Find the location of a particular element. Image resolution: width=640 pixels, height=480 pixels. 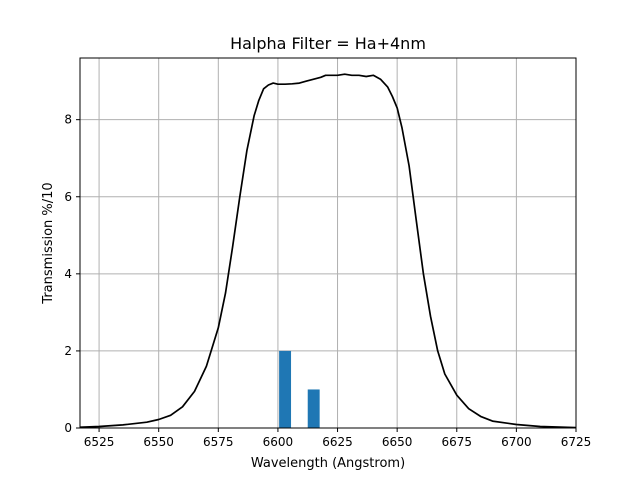

y-axis-label: Transmission %/10 is located at coordinates (48, 243).